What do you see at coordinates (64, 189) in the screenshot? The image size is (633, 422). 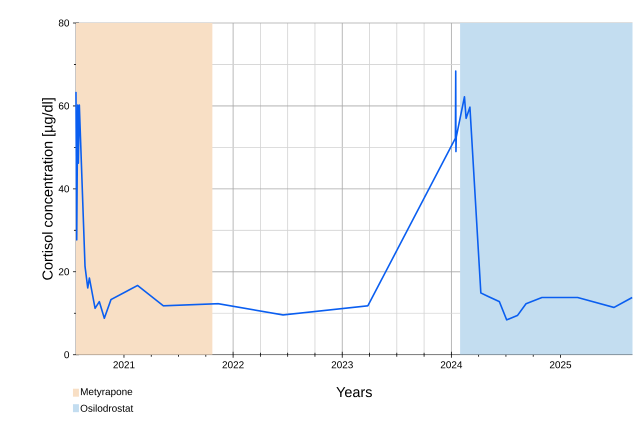 I see `y-tick-label: 40` at bounding box center [64, 189].